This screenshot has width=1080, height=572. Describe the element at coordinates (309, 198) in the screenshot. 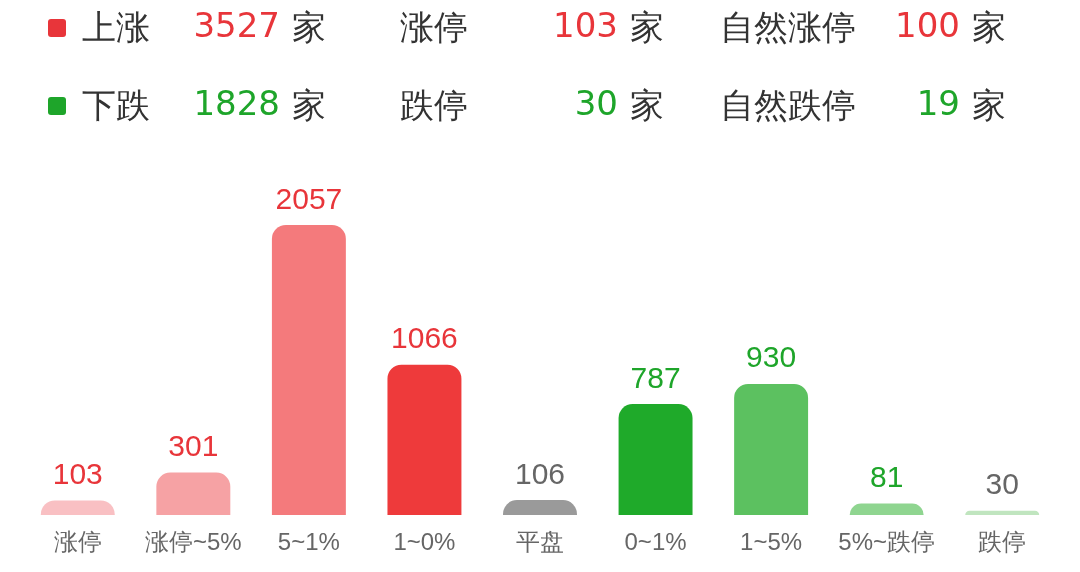

I see `data-label: 2057` at that location.